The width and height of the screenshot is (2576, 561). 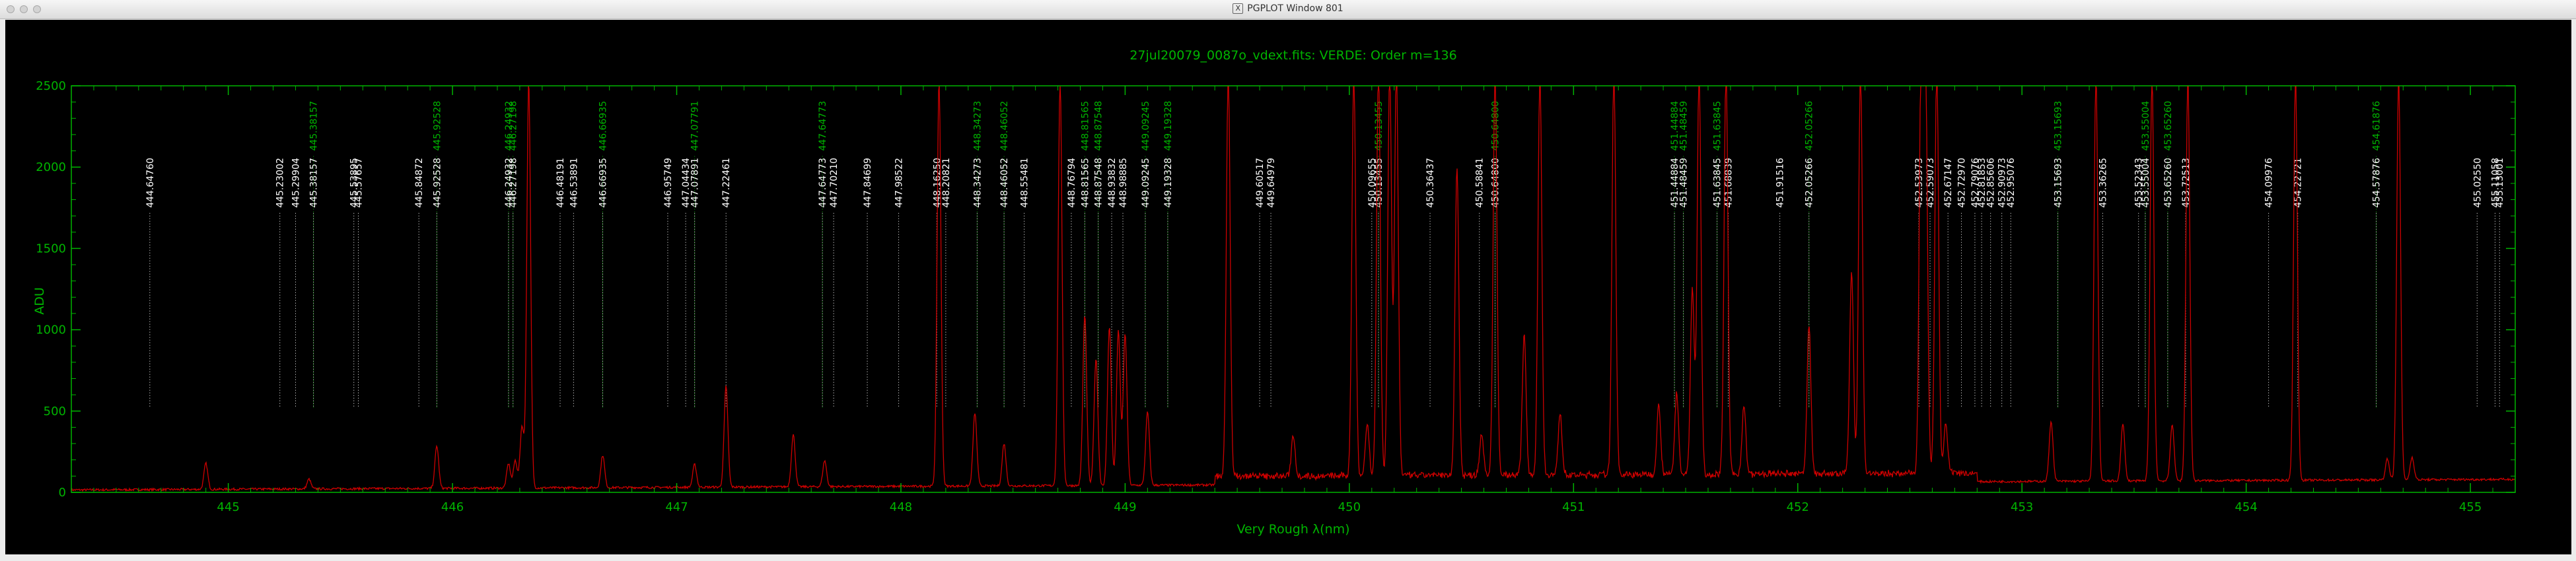 I want to click on line-label: 448.76794, so click(x=1072, y=183).